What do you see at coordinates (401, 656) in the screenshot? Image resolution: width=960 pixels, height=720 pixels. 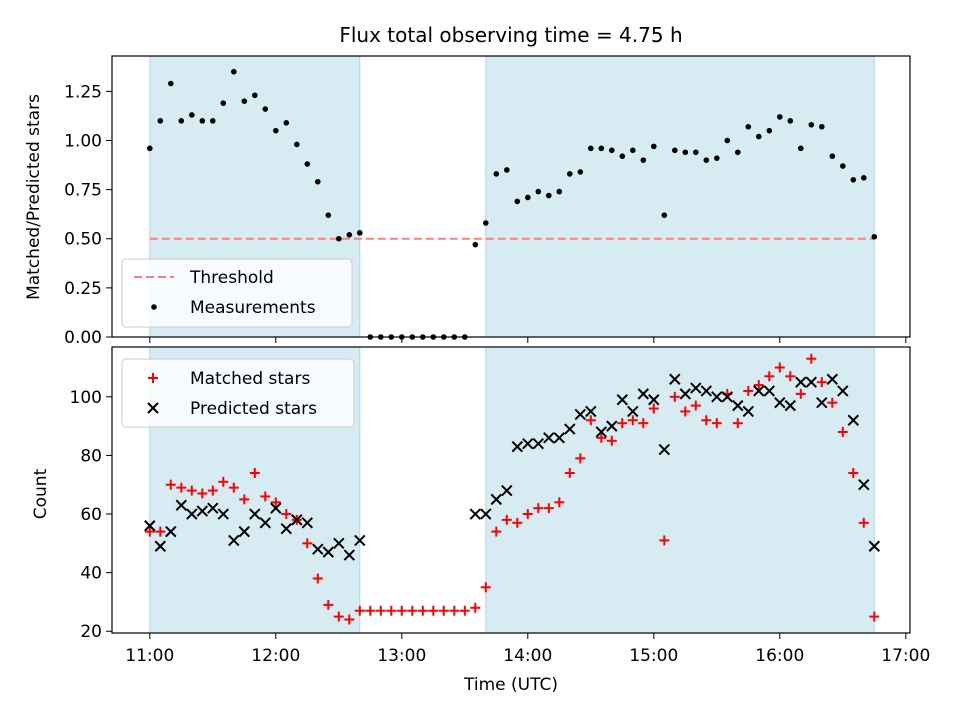 I see `bottom-x-tick-label: 13:00` at bounding box center [401, 656].